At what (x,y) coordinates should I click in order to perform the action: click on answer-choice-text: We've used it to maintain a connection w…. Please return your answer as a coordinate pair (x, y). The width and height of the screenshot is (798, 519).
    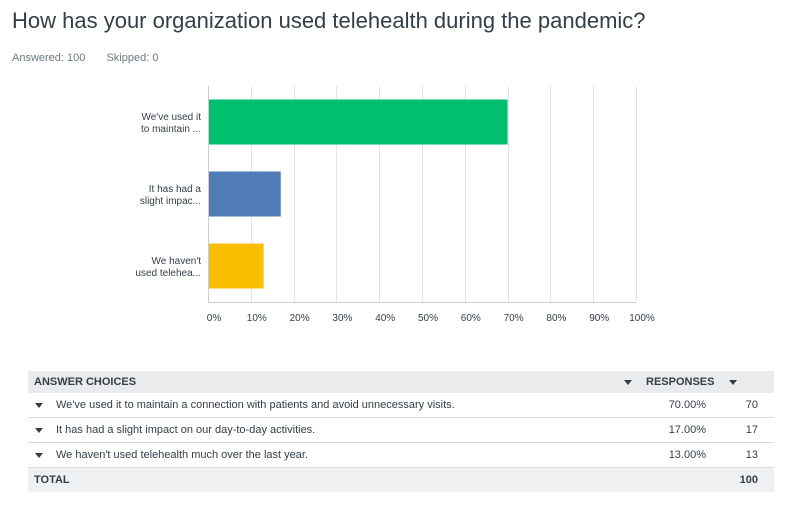
    Looking at the image, I should click on (345, 405).